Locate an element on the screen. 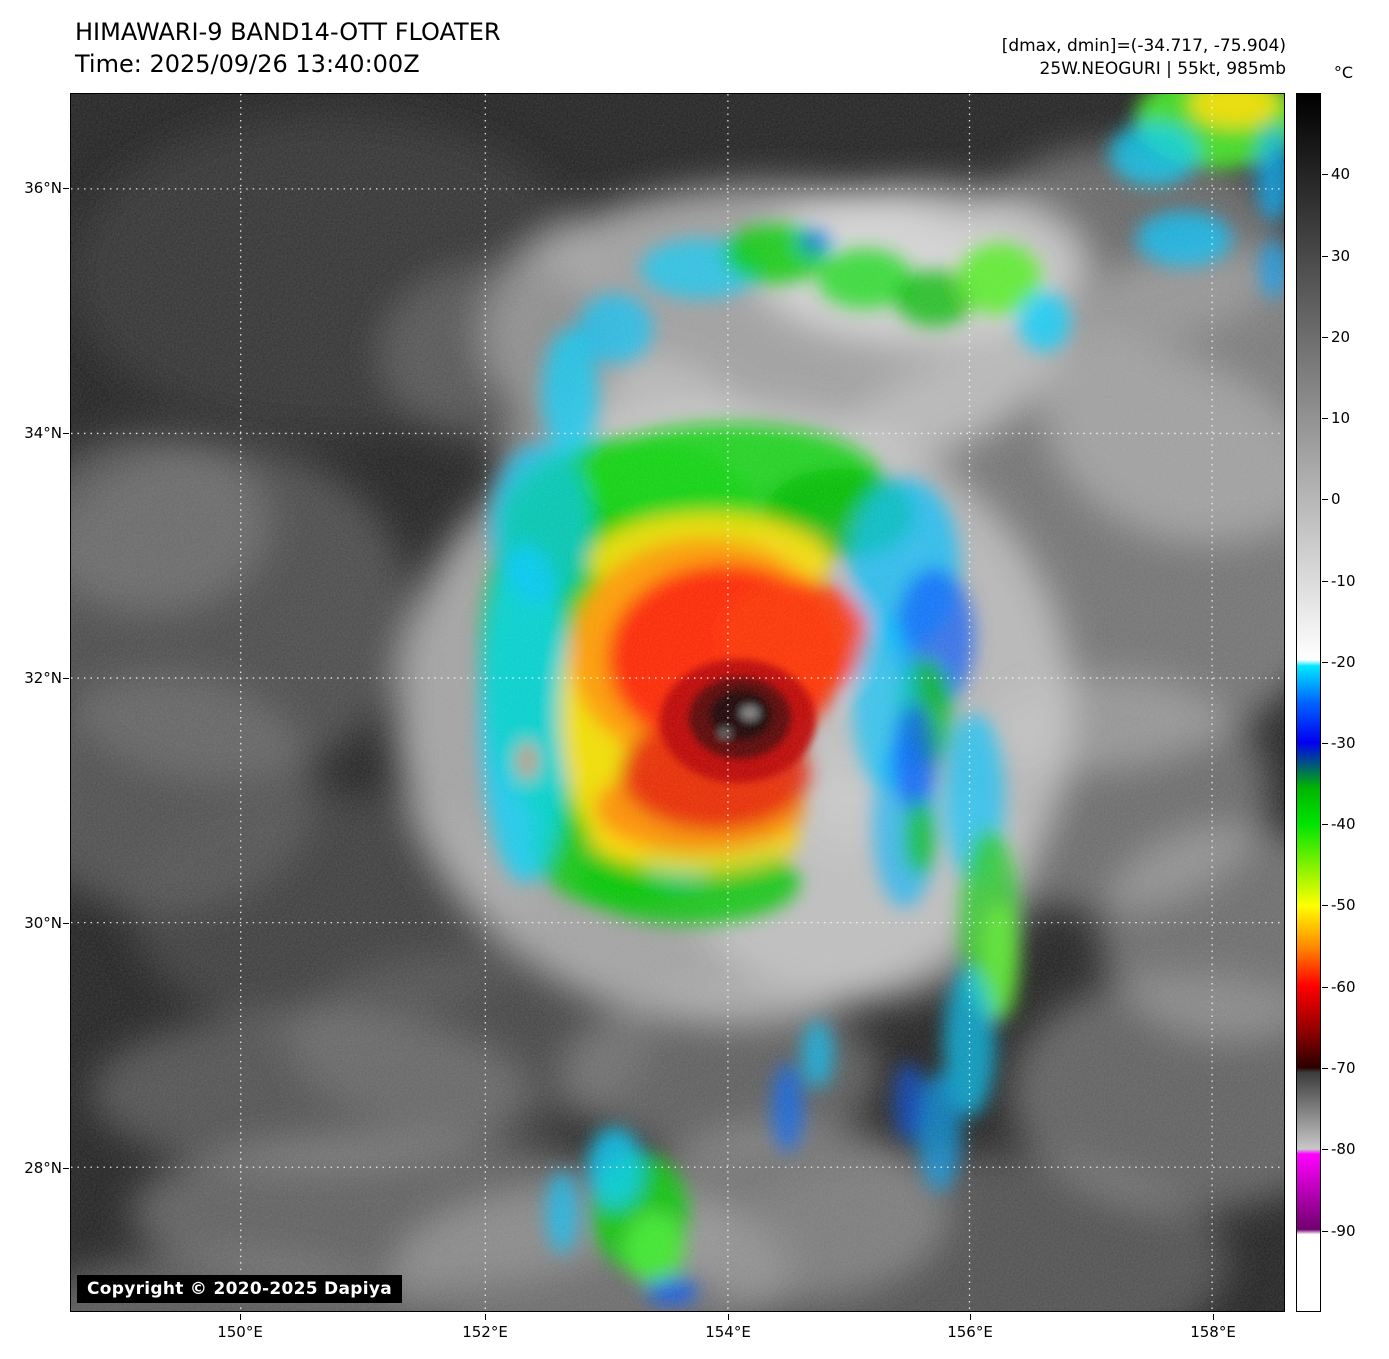  lon-label-152e: 152°E is located at coordinates (485, 1332).